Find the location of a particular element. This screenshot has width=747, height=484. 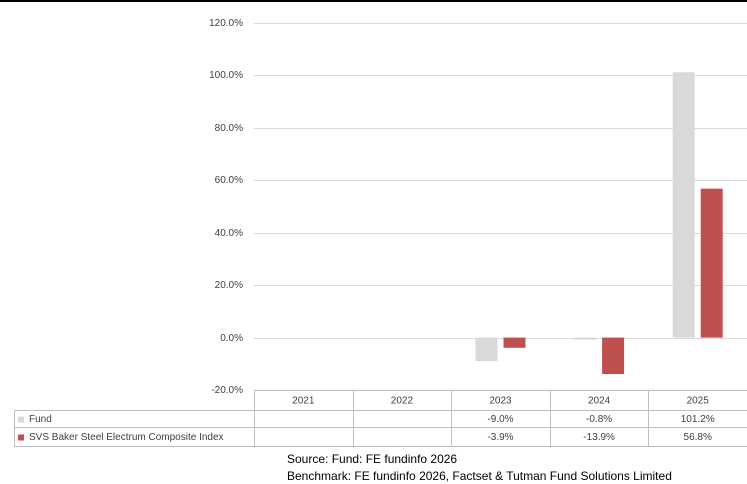

x-category-label: 2024 is located at coordinates (599, 401).